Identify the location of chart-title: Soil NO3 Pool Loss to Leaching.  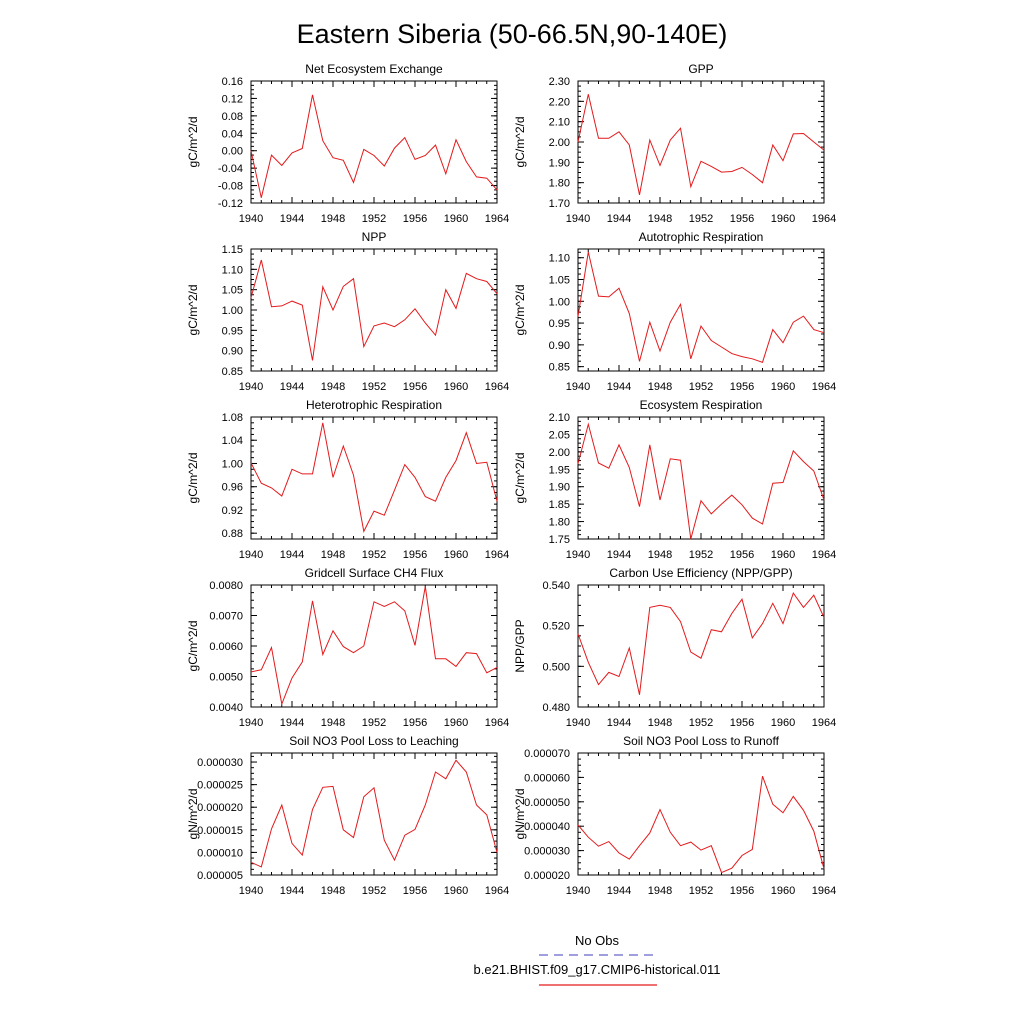
(373, 741).